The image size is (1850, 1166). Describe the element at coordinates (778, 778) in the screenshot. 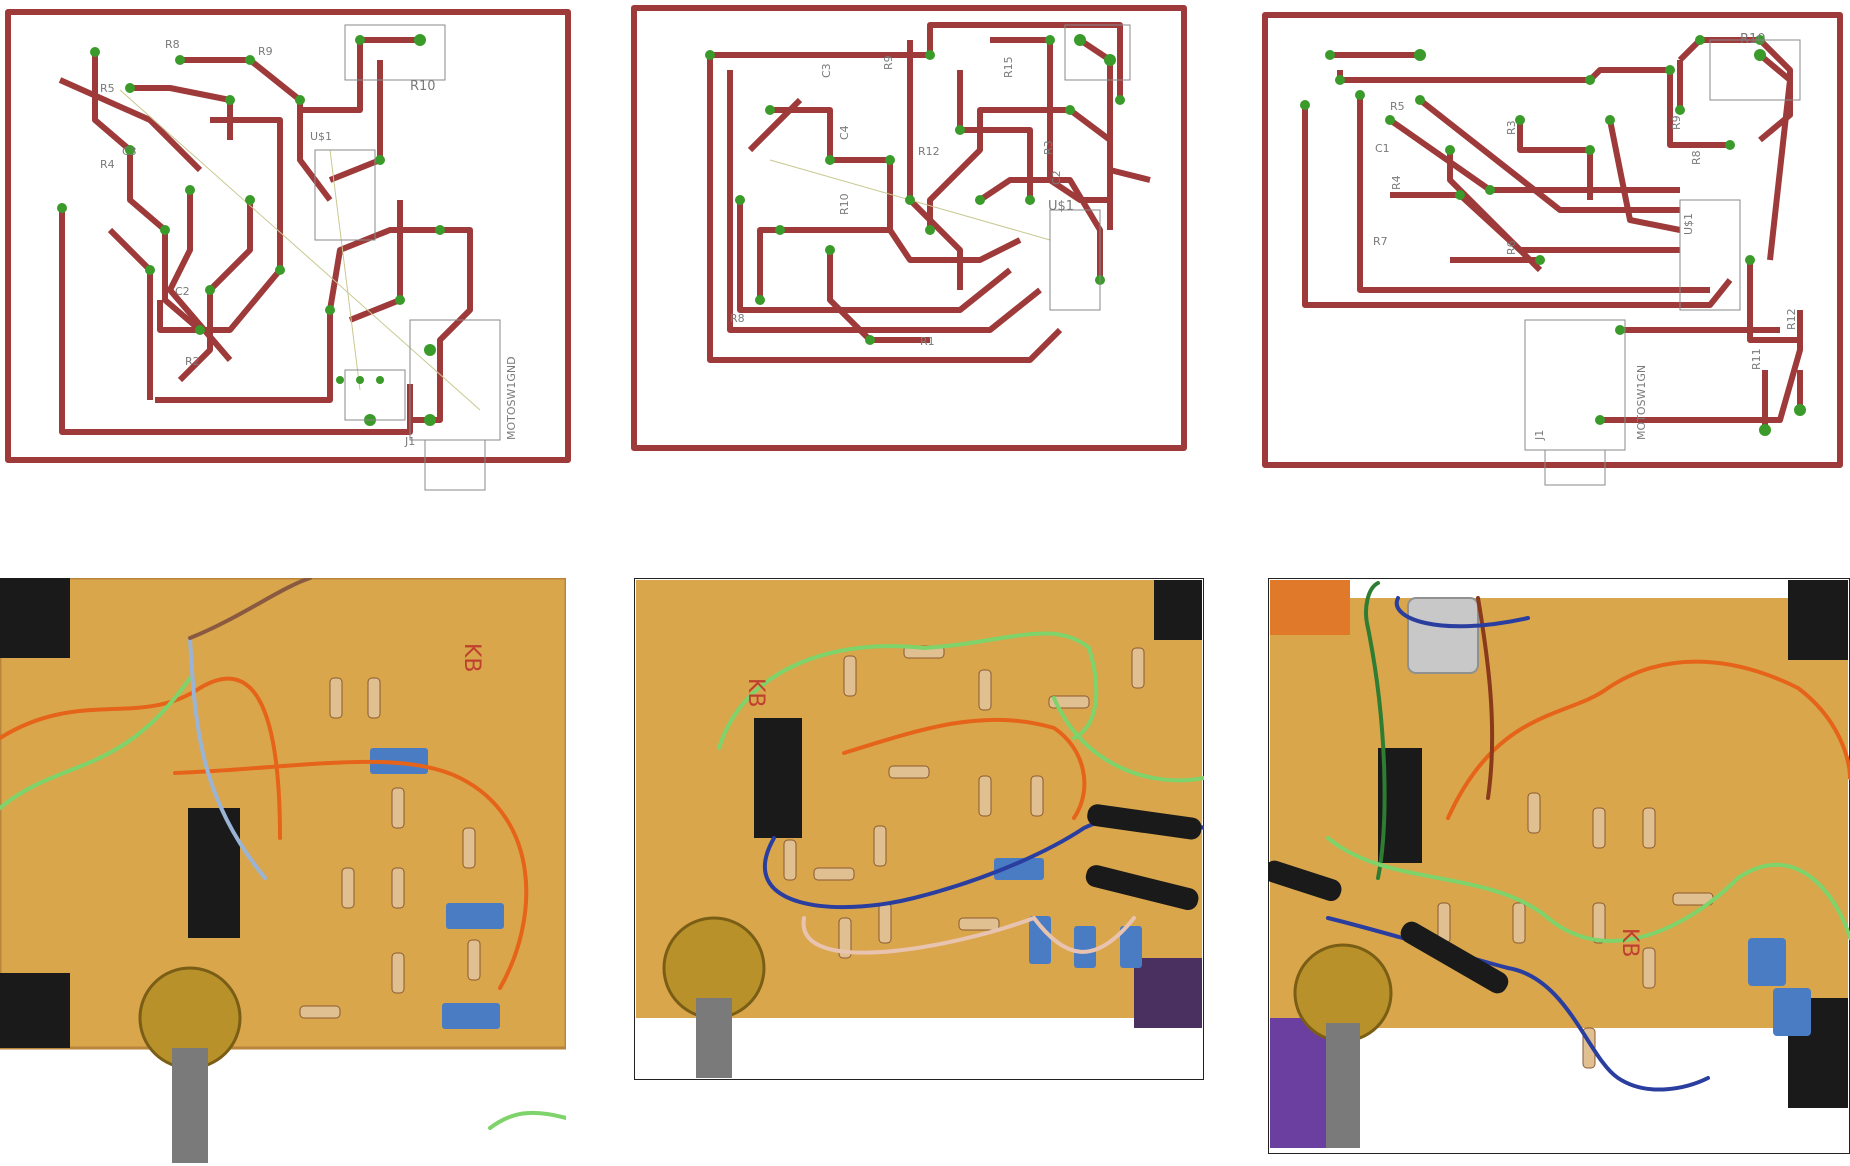

I see `ic-chip` at that location.